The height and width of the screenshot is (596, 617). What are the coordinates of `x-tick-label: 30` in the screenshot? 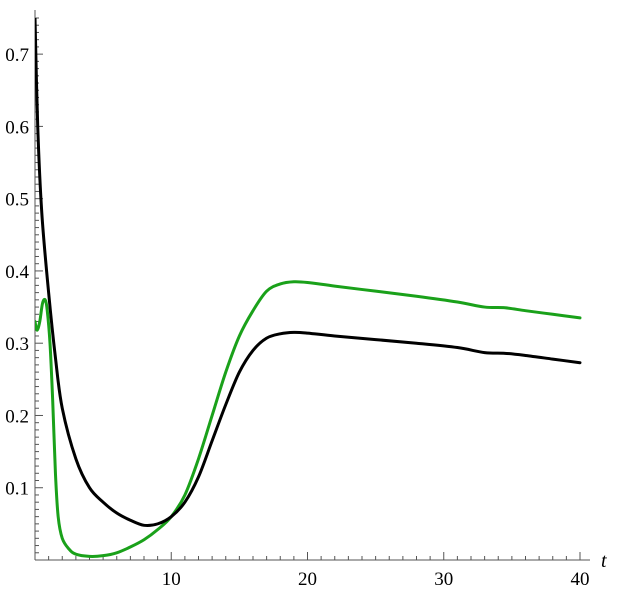 It's located at (443, 579).